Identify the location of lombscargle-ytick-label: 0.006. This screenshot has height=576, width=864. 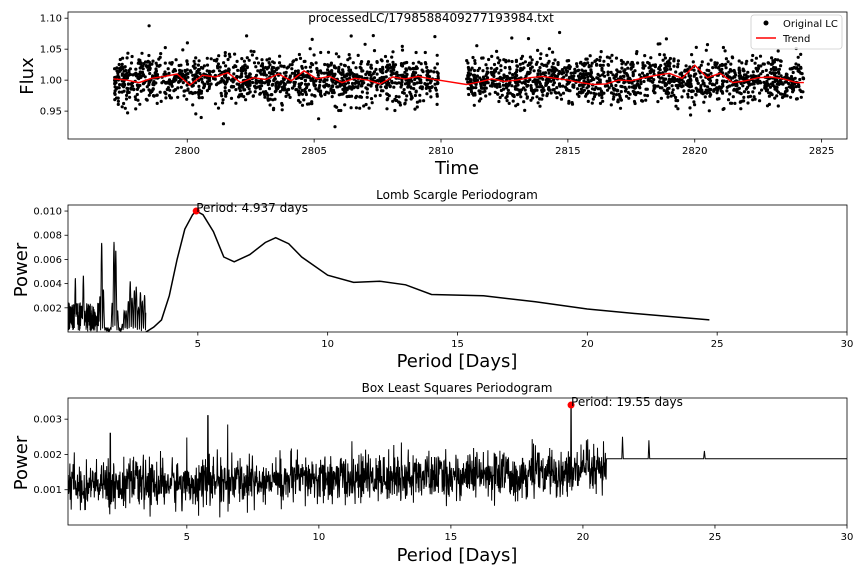
(47, 260).